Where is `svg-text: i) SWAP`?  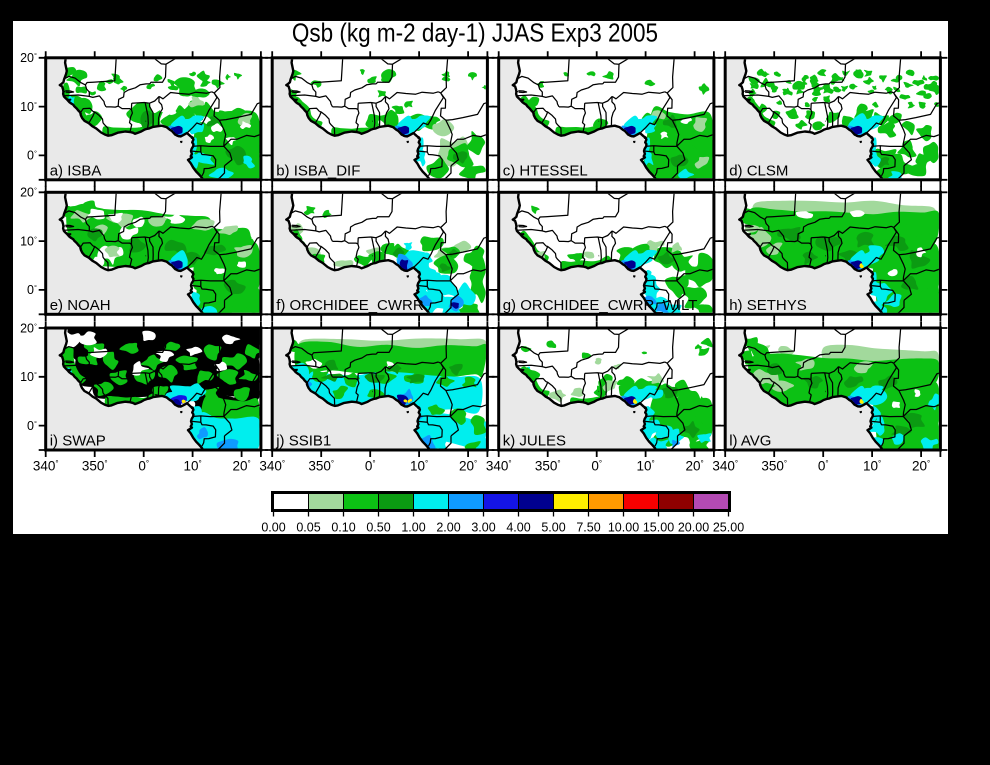
svg-text: i) SWAP is located at coordinates (78, 441).